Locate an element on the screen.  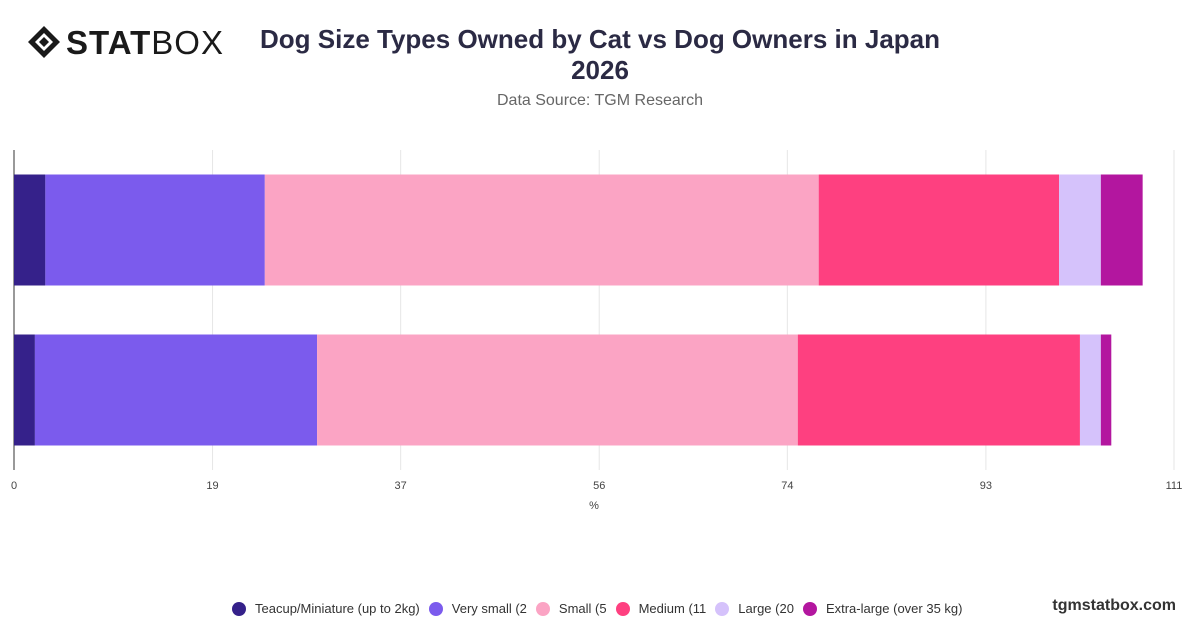
legend-item: Teacup/Miniature (up to 2kg) is located at coordinates (326, 608).